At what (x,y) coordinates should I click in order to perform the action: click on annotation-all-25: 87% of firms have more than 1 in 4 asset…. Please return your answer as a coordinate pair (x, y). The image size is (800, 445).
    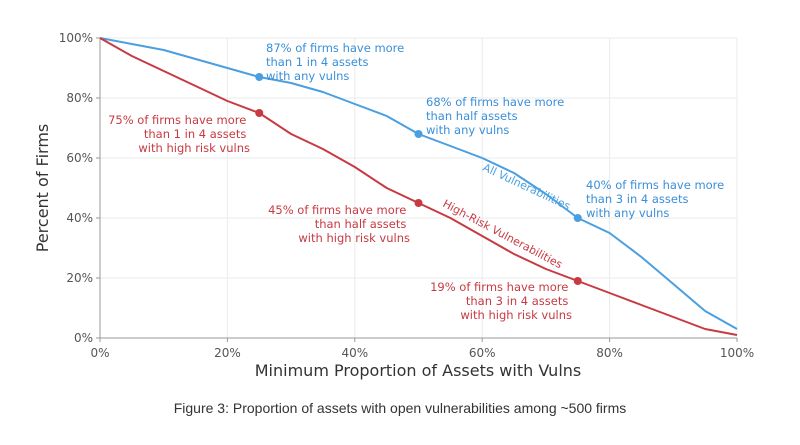
    Looking at the image, I should click on (337, 62).